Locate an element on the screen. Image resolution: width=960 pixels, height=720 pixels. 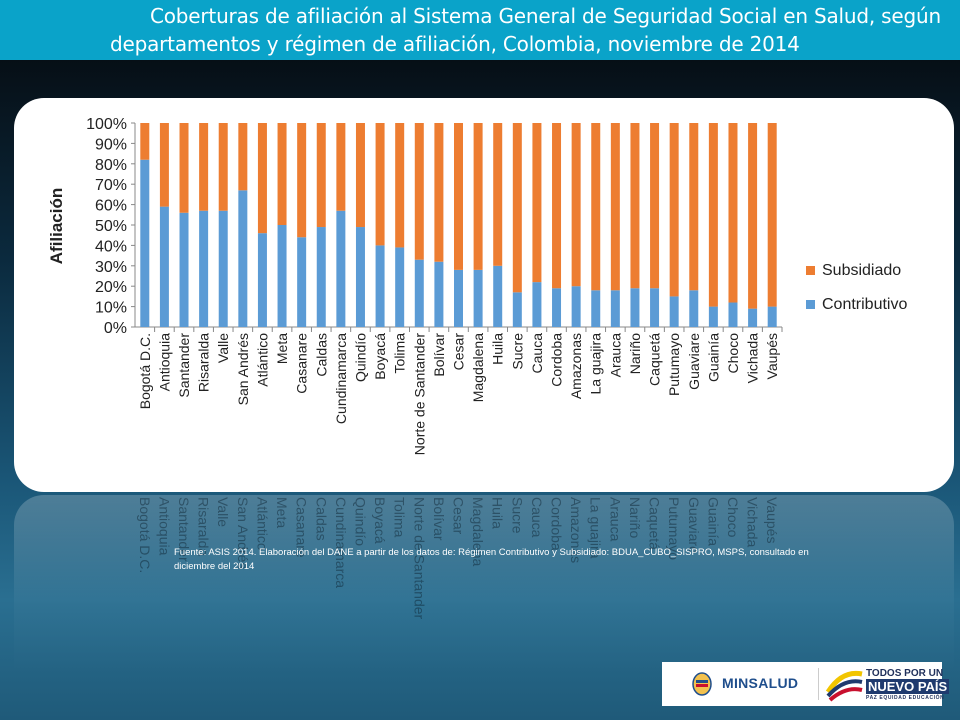
x-tick-label: Sucre is located at coordinates (517, 351).